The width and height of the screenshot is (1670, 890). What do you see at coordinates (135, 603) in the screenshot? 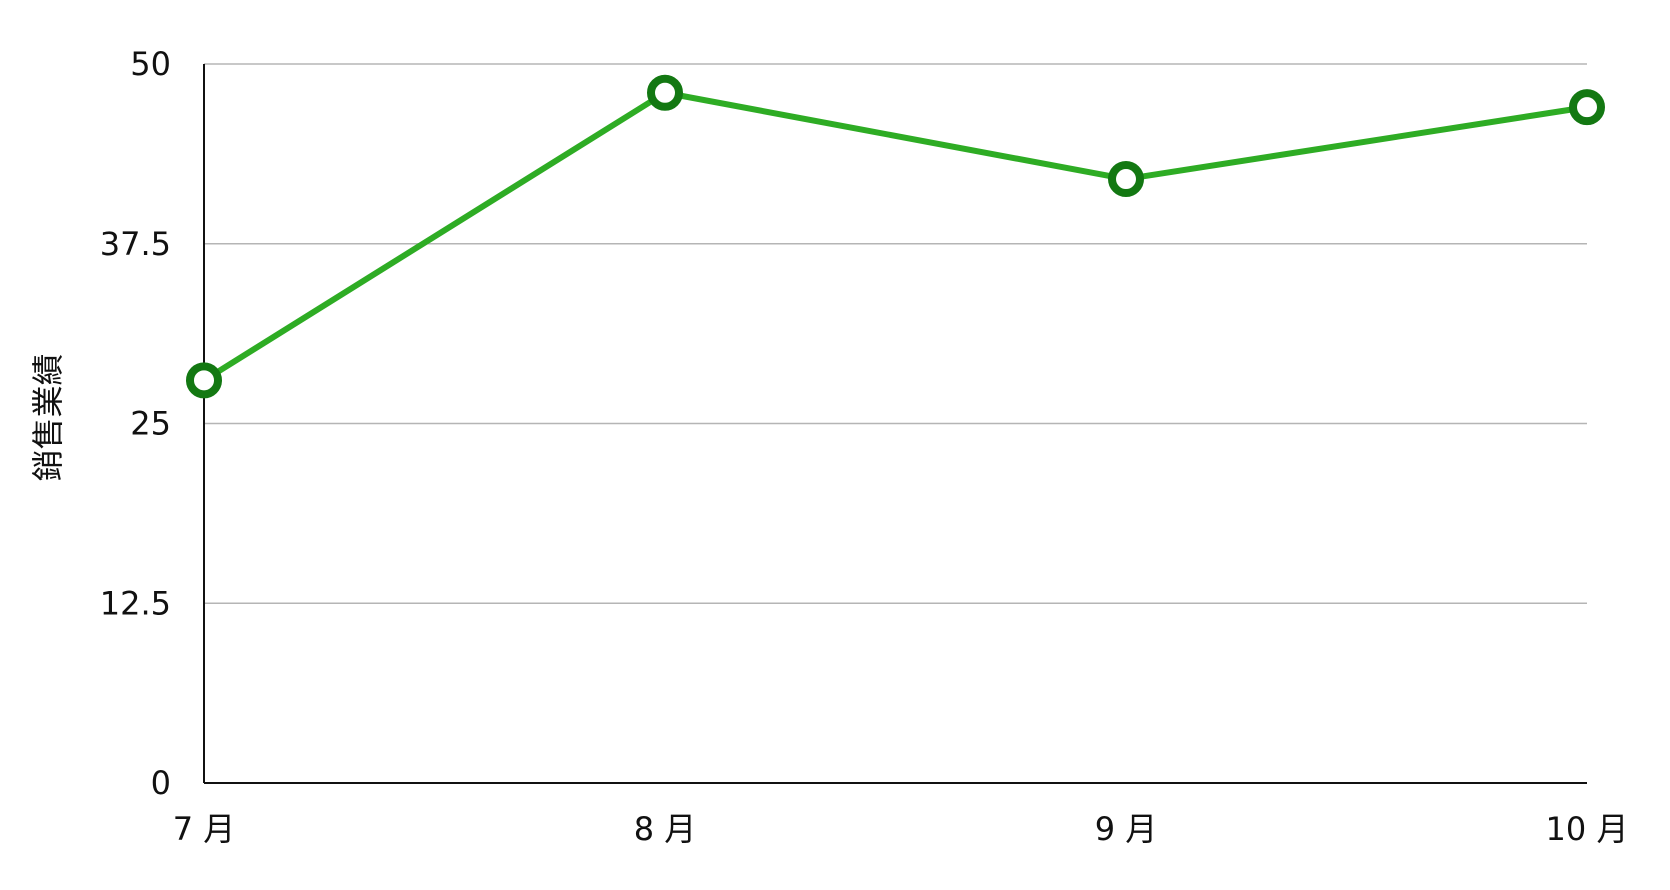
I see `y-tick-label: 12.5` at bounding box center [135, 603].